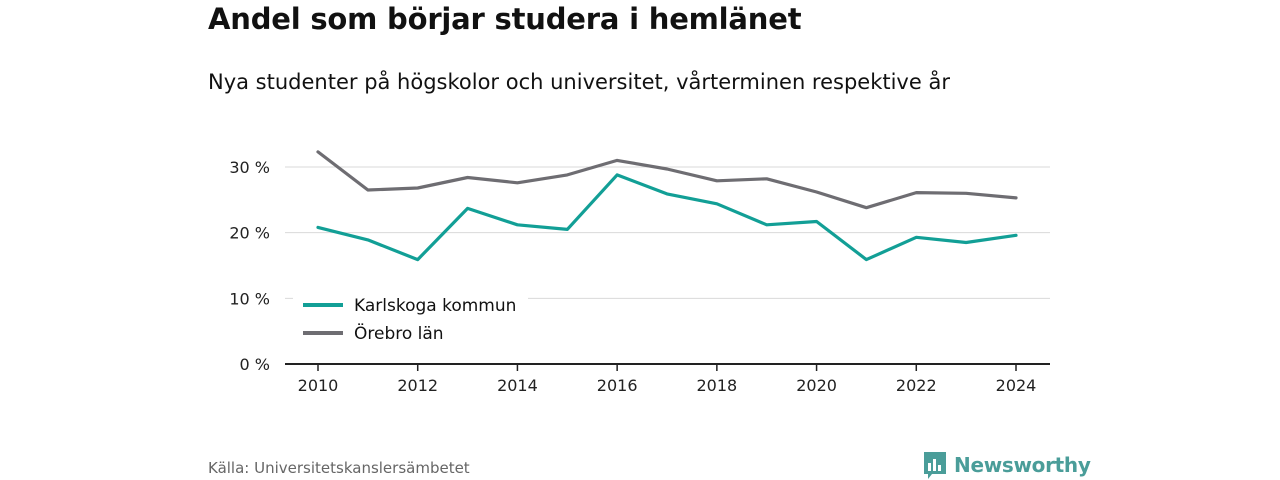 This screenshot has width=1280, height=480. I want to click on y-tick-label: 10 %, so click(249, 298).